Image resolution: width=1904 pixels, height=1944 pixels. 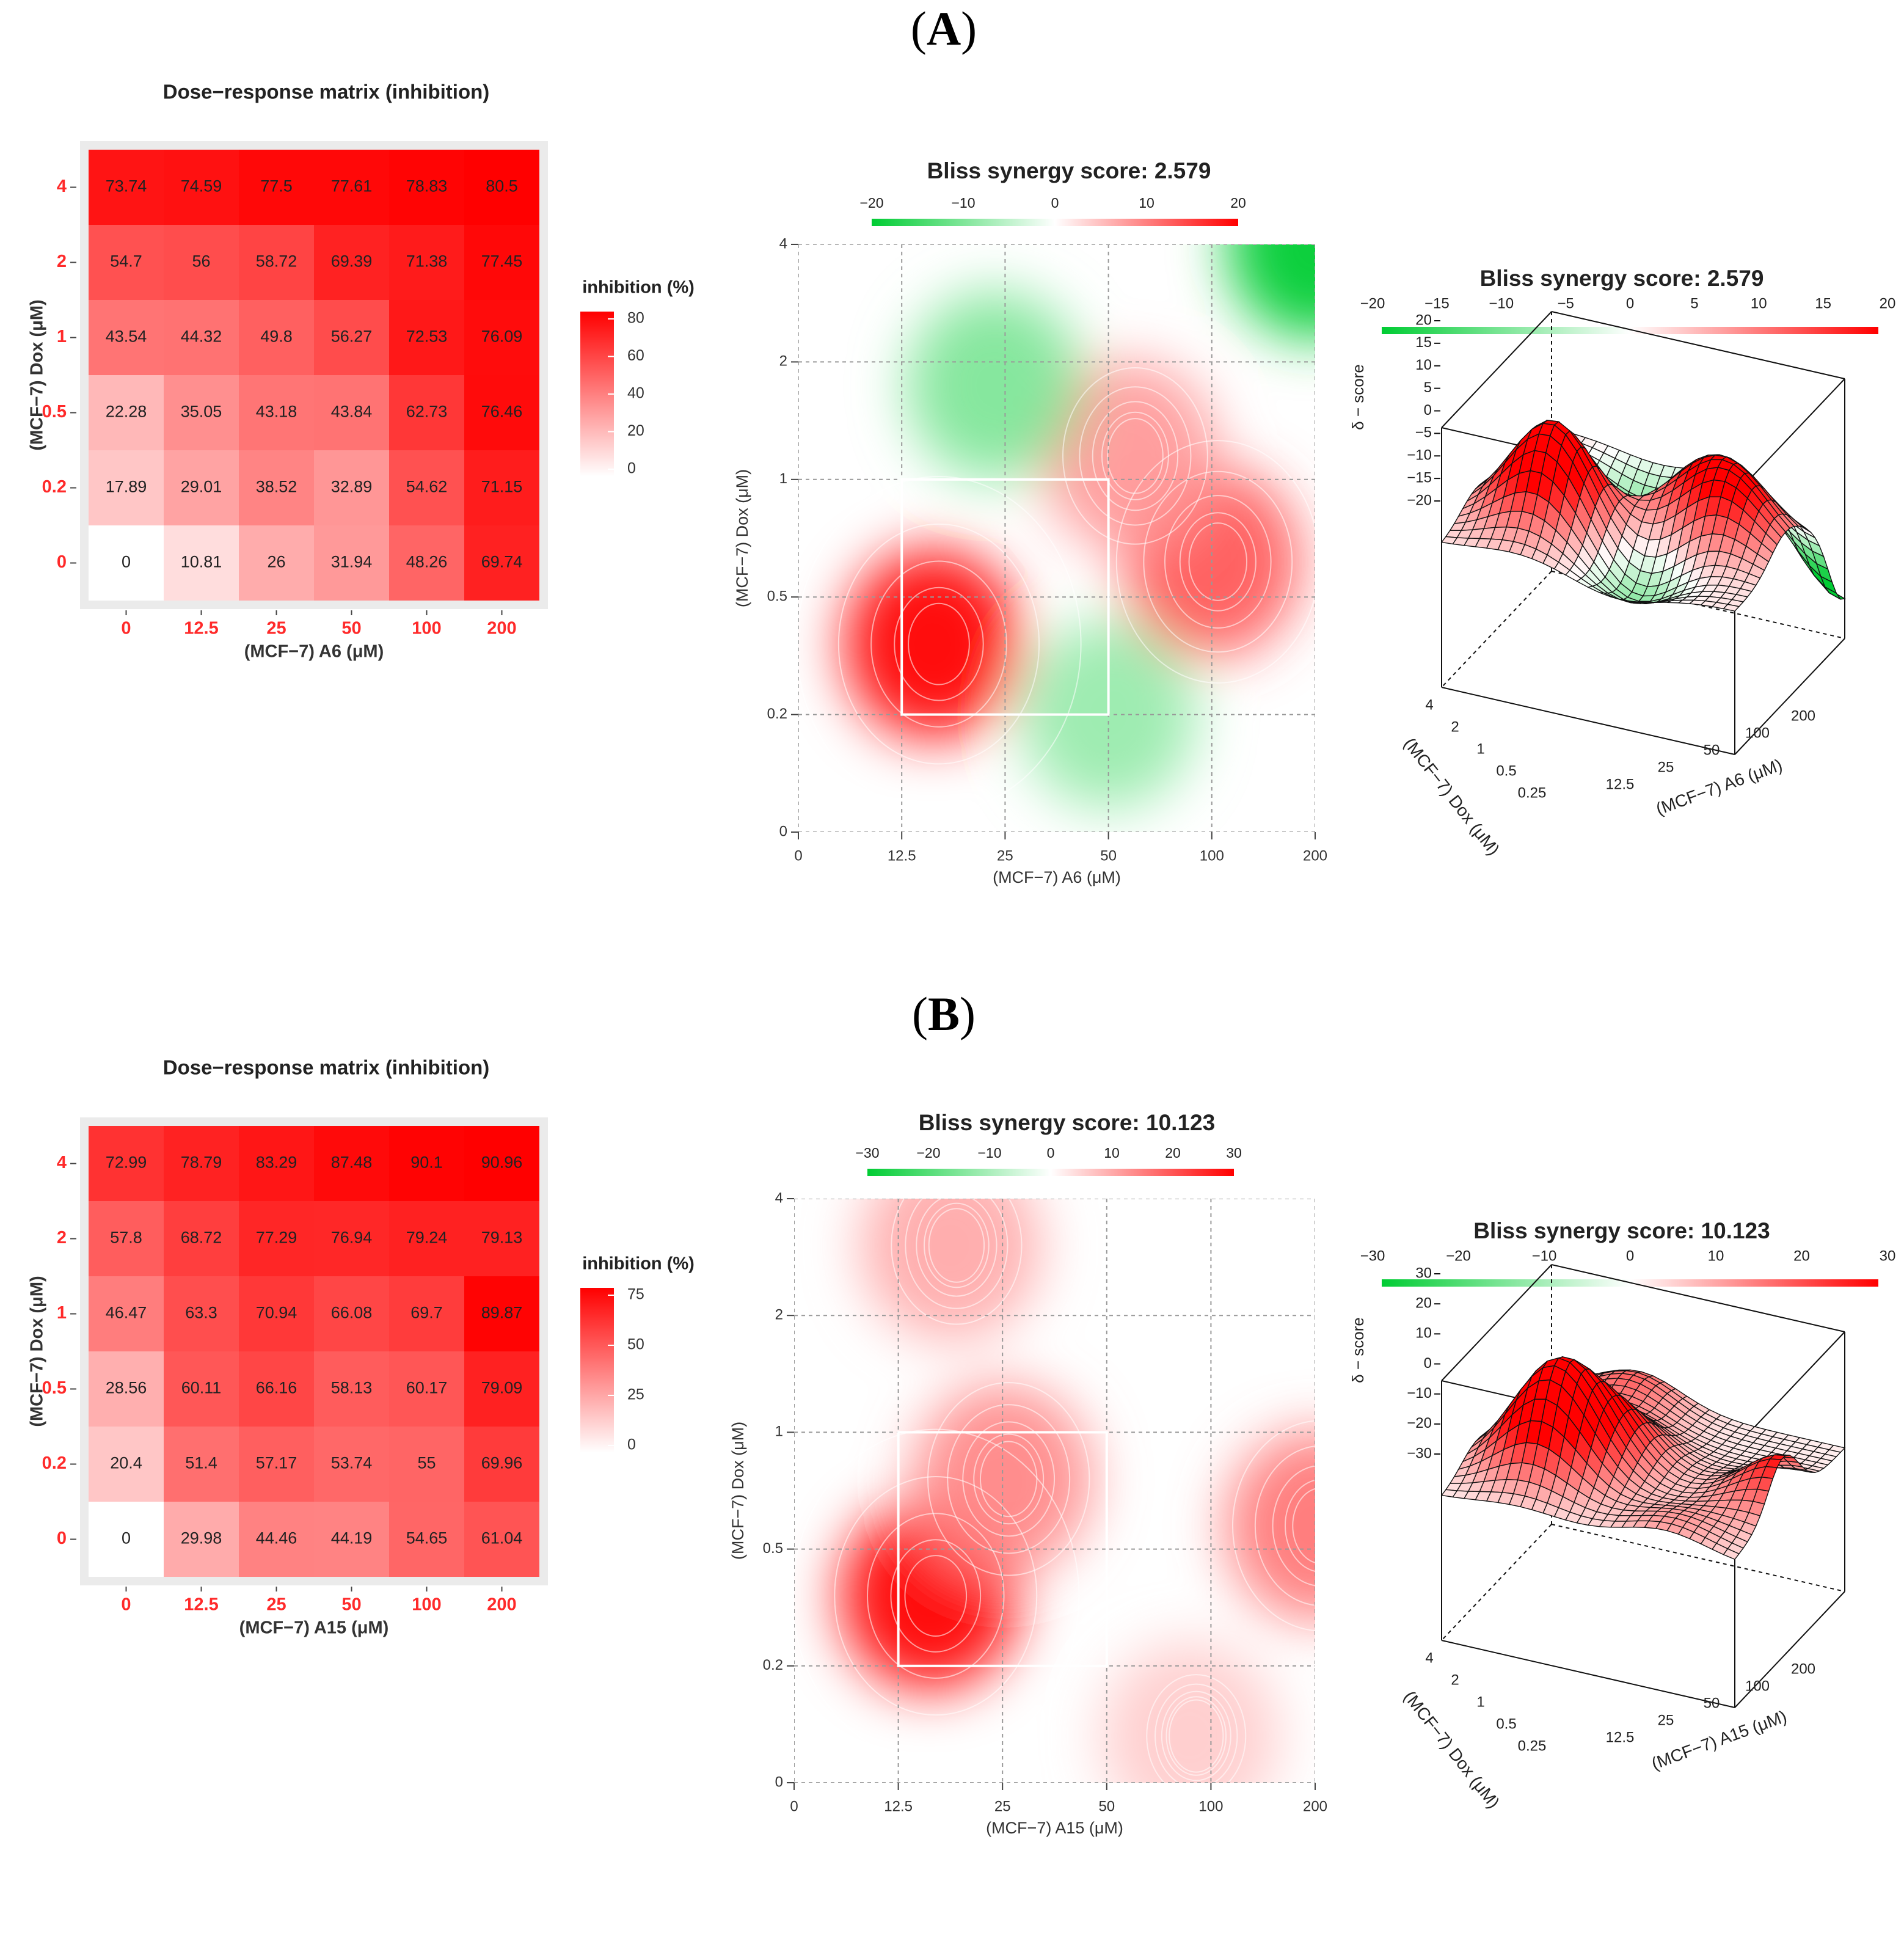 I want to click on heatmap-cell-value: 17.89, so click(x=126, y=487).